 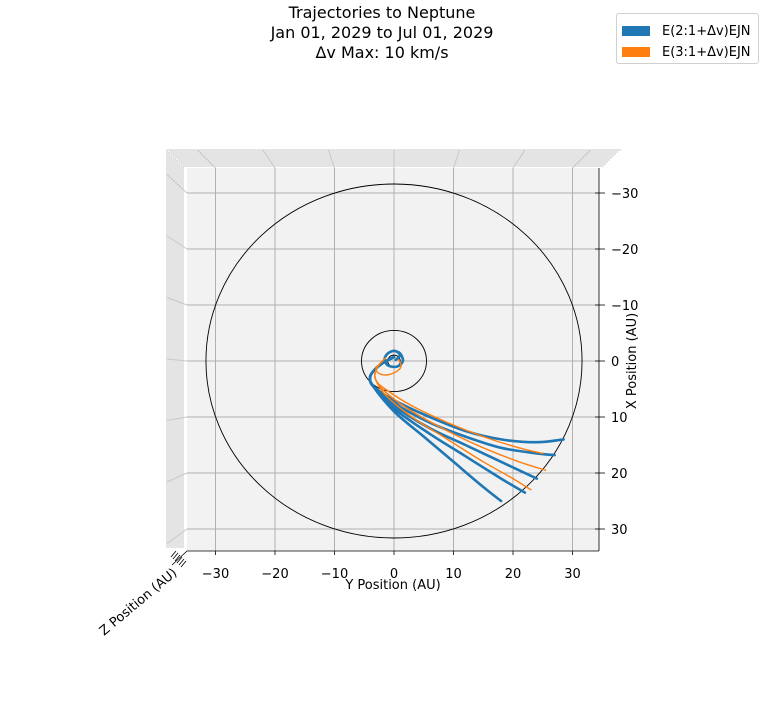 I want to click on series-layer, so click(x=466, y=426).